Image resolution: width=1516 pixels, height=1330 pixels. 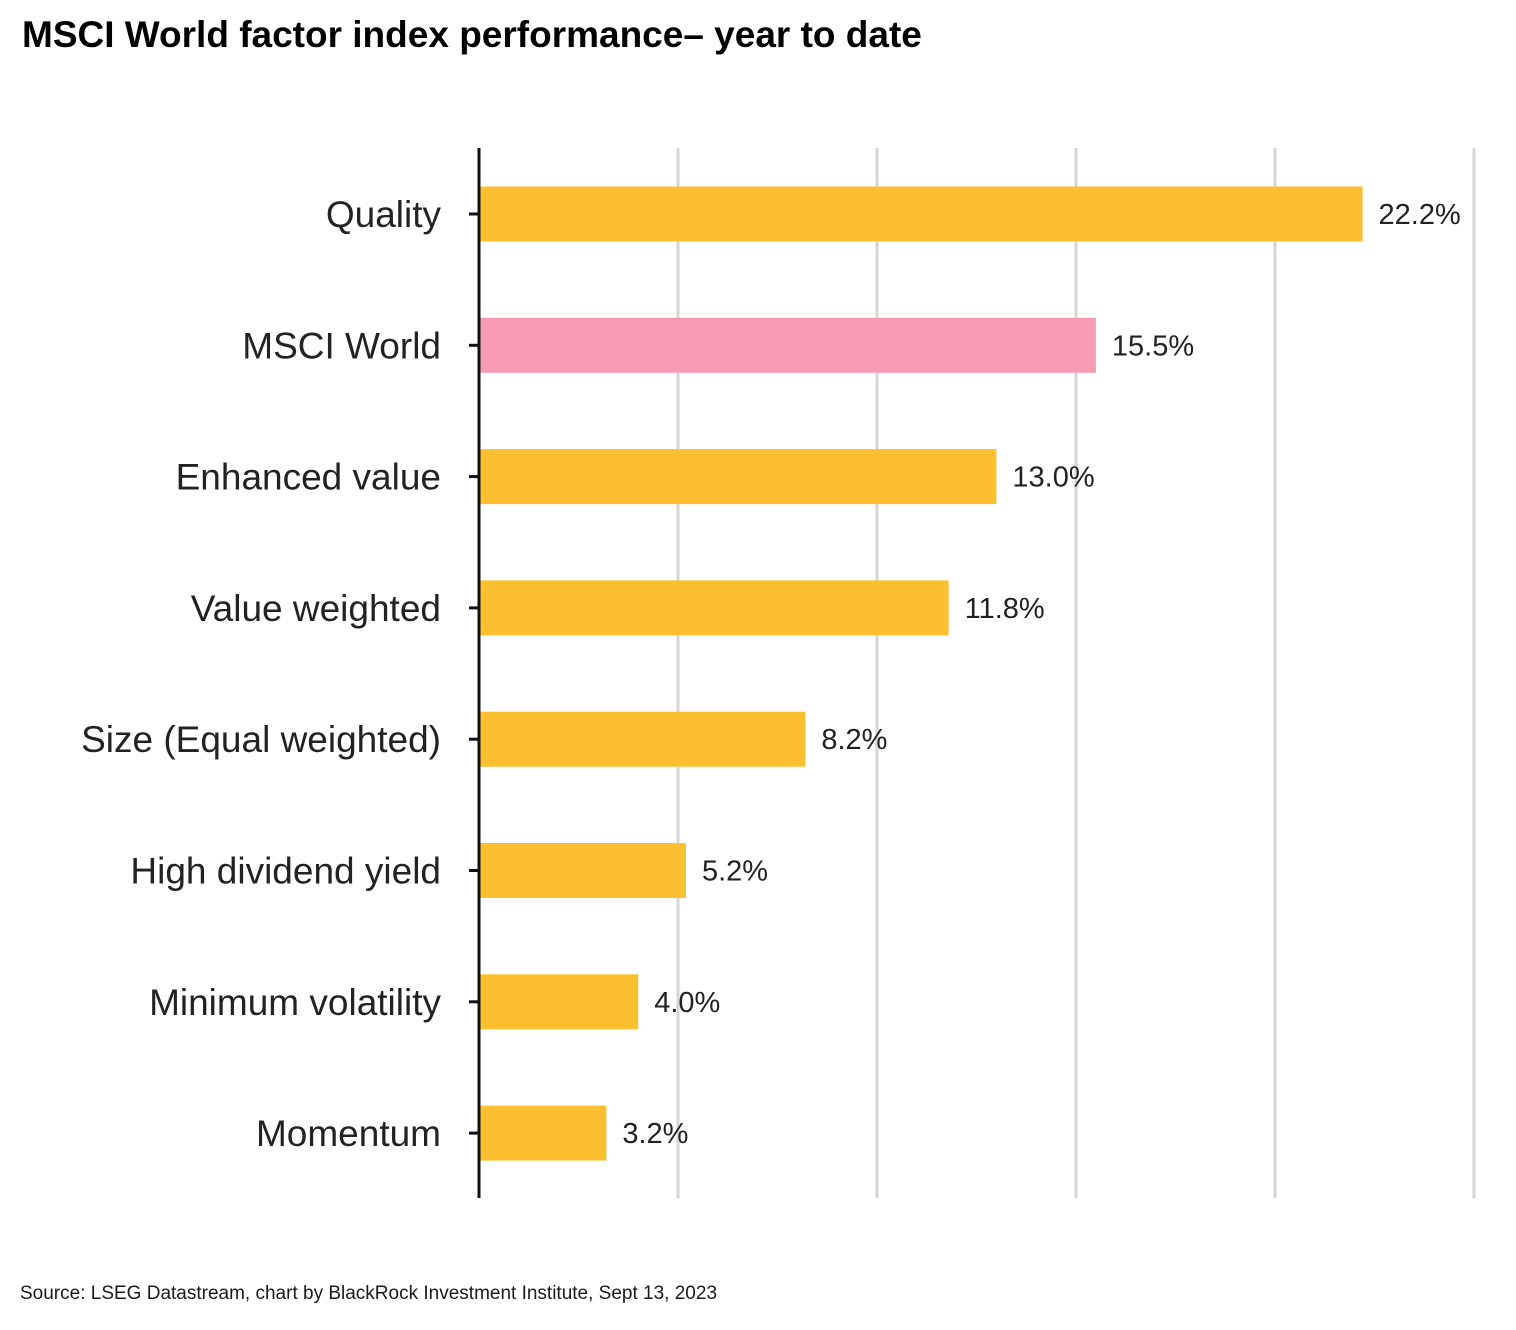 I want to click on value-label-quality: 22.2%, so click(x=1420, y=215).